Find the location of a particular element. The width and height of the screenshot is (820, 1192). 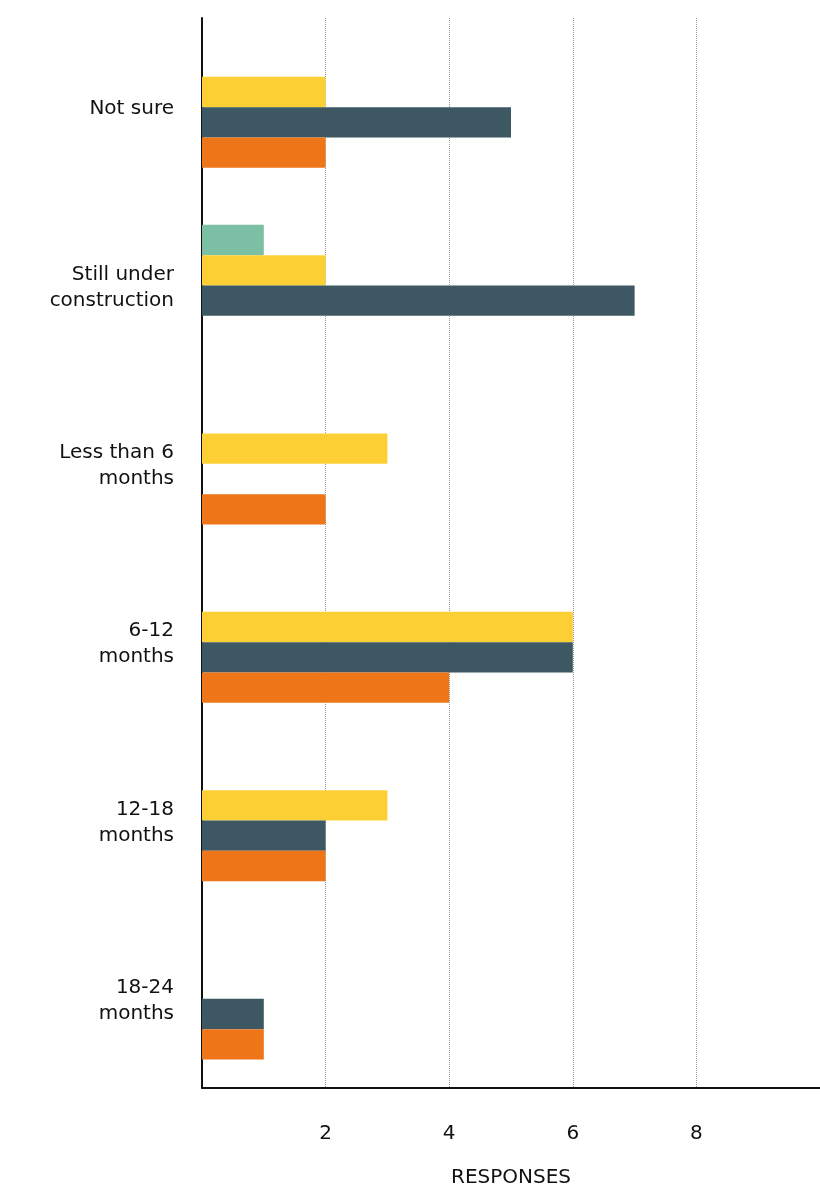

x-tick-label: 2 is located at coordinates (325, 1132).